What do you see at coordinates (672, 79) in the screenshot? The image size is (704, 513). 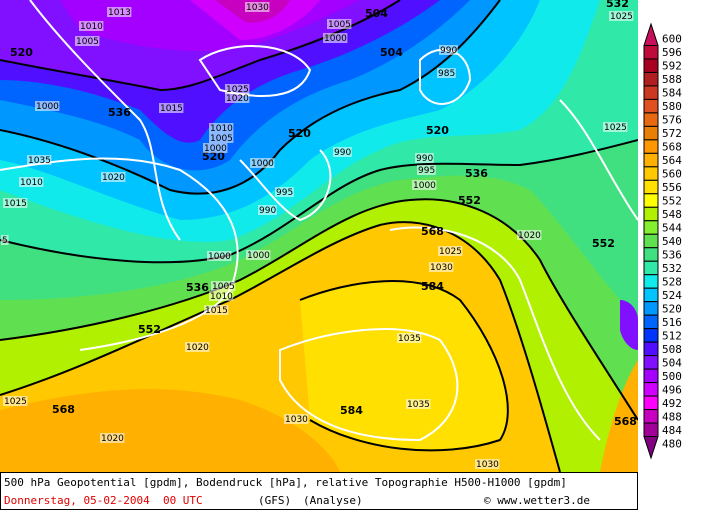 I see `legend-label: 588` at bounding box center [672, 79].